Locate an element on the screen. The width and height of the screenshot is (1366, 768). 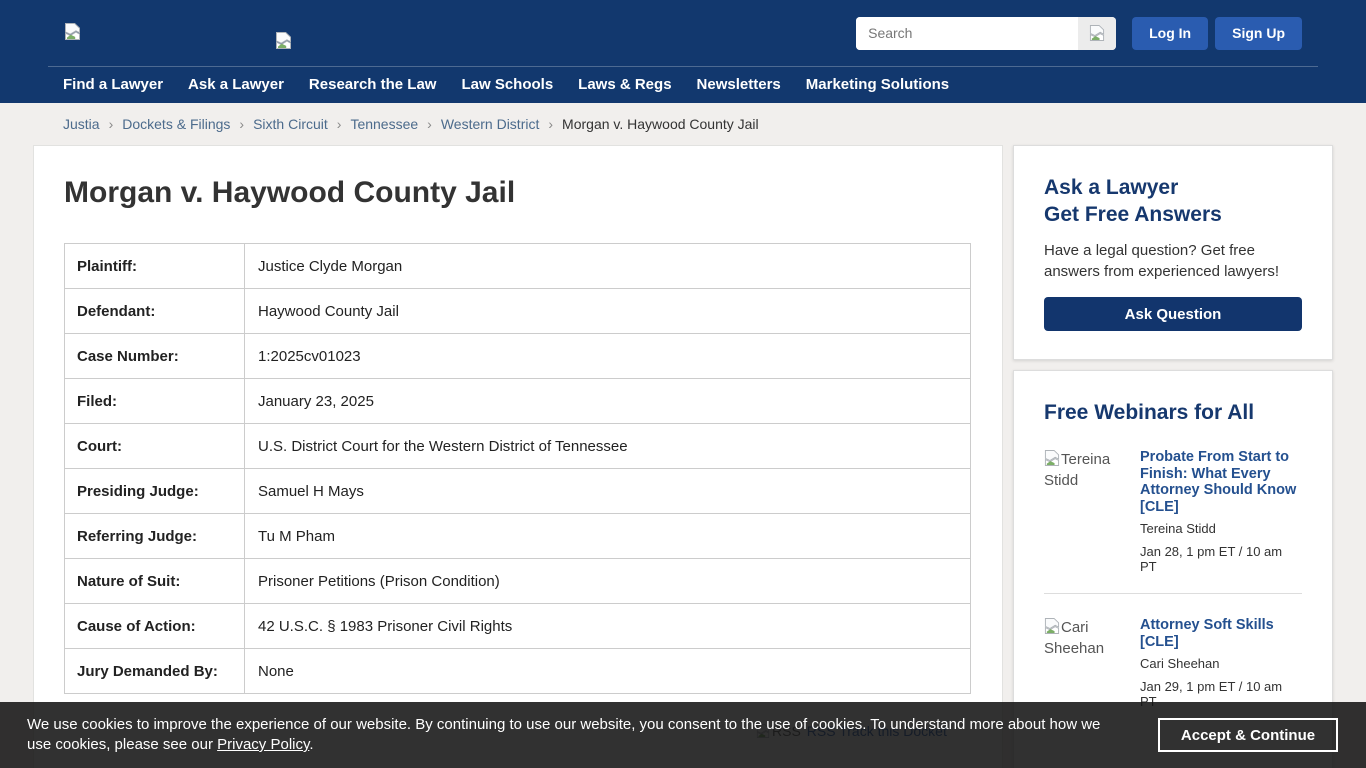
field-label: Defendant: is located at coordinates (154, 311).